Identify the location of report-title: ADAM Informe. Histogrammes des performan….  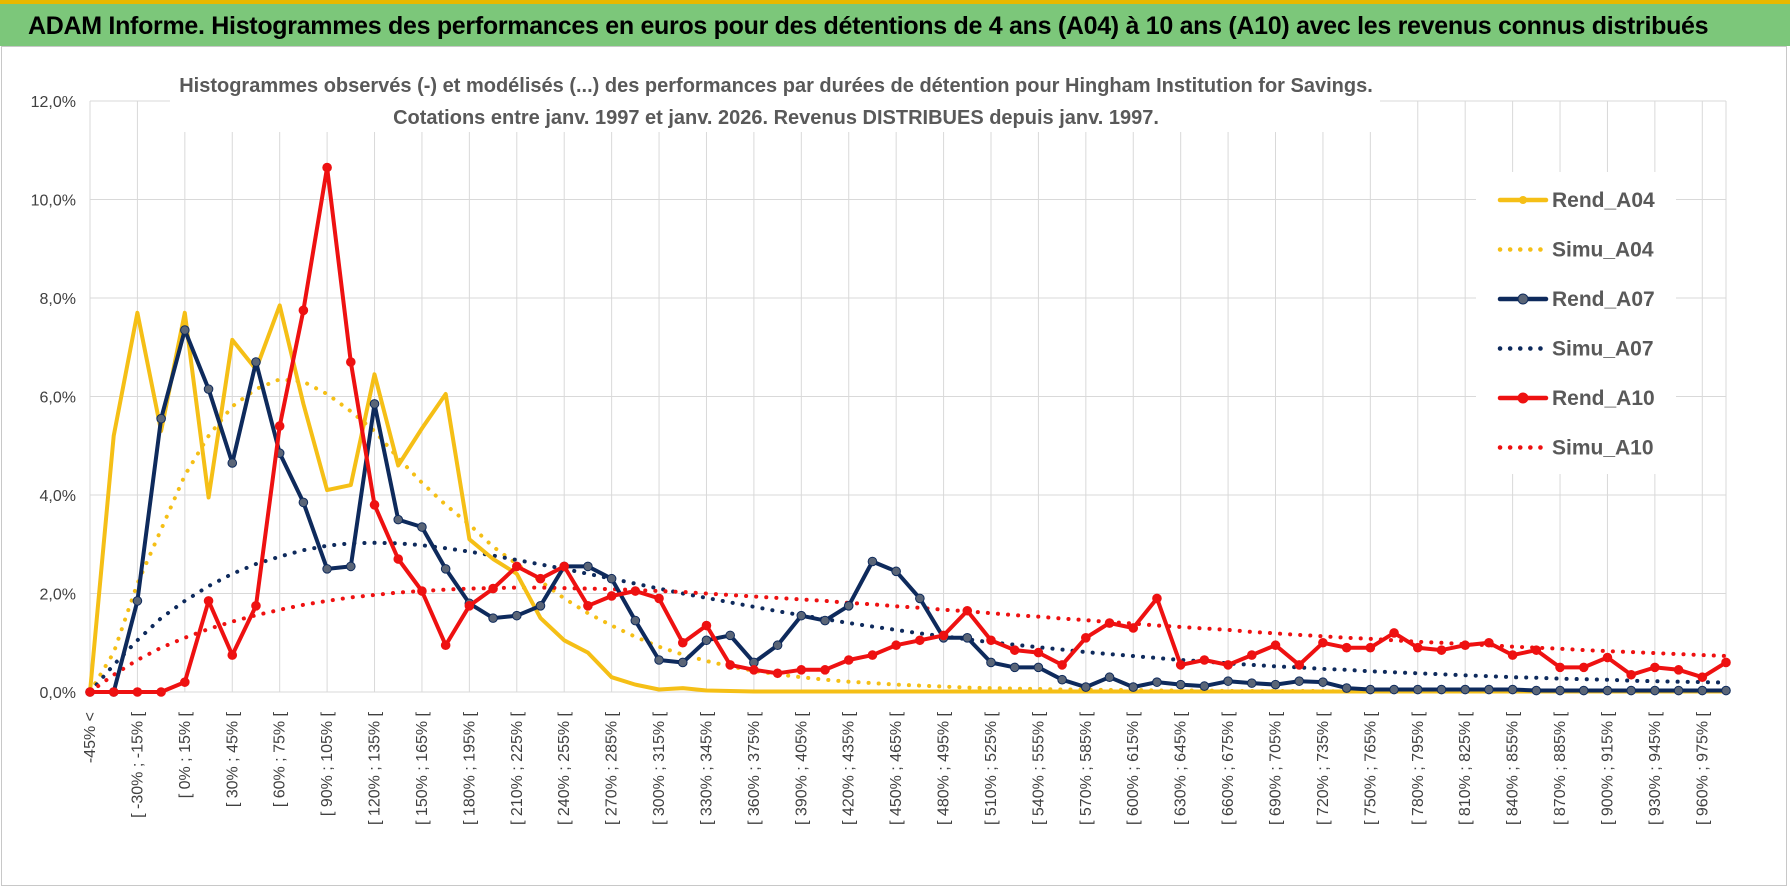
(868, 26).